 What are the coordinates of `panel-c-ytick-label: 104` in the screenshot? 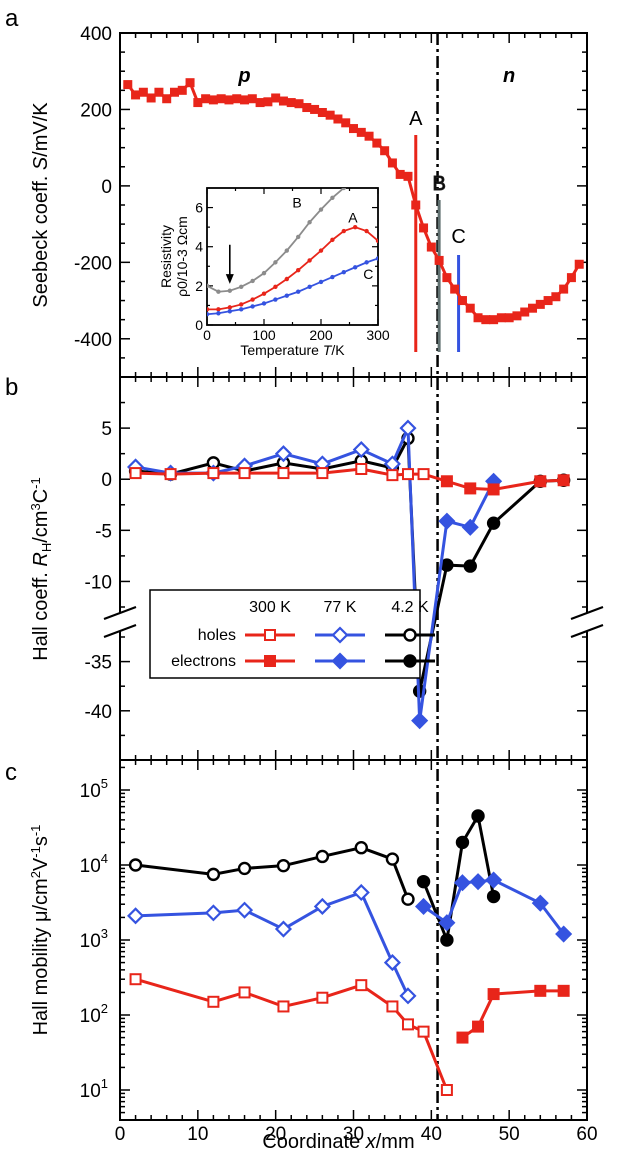 It's located at (94, 864).